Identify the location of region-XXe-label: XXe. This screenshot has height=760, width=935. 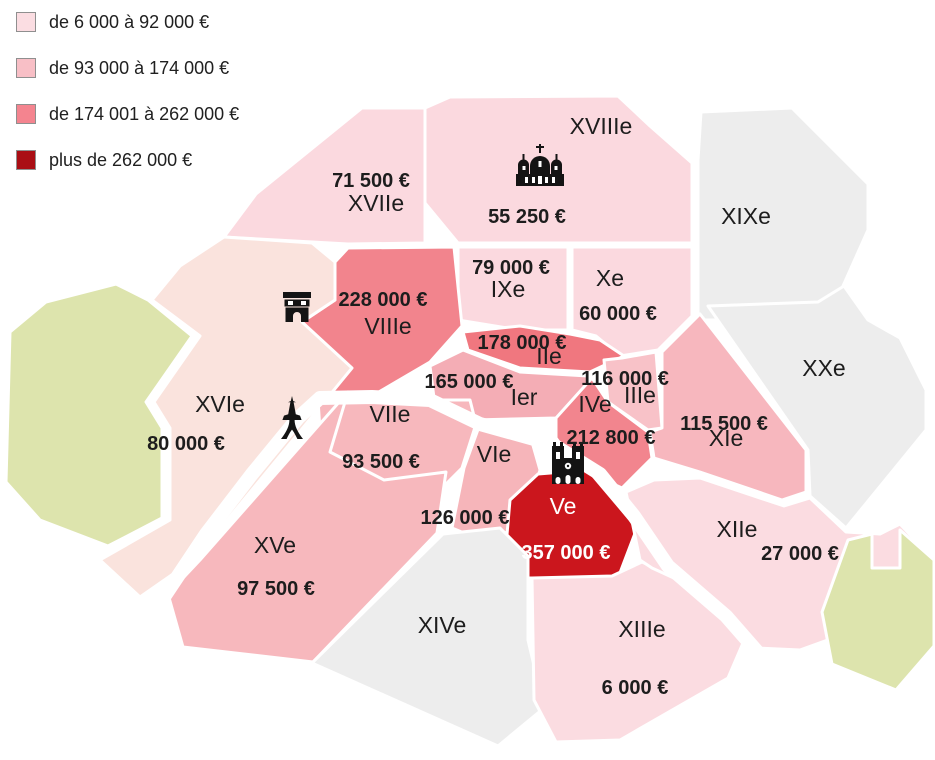
(823, 368).